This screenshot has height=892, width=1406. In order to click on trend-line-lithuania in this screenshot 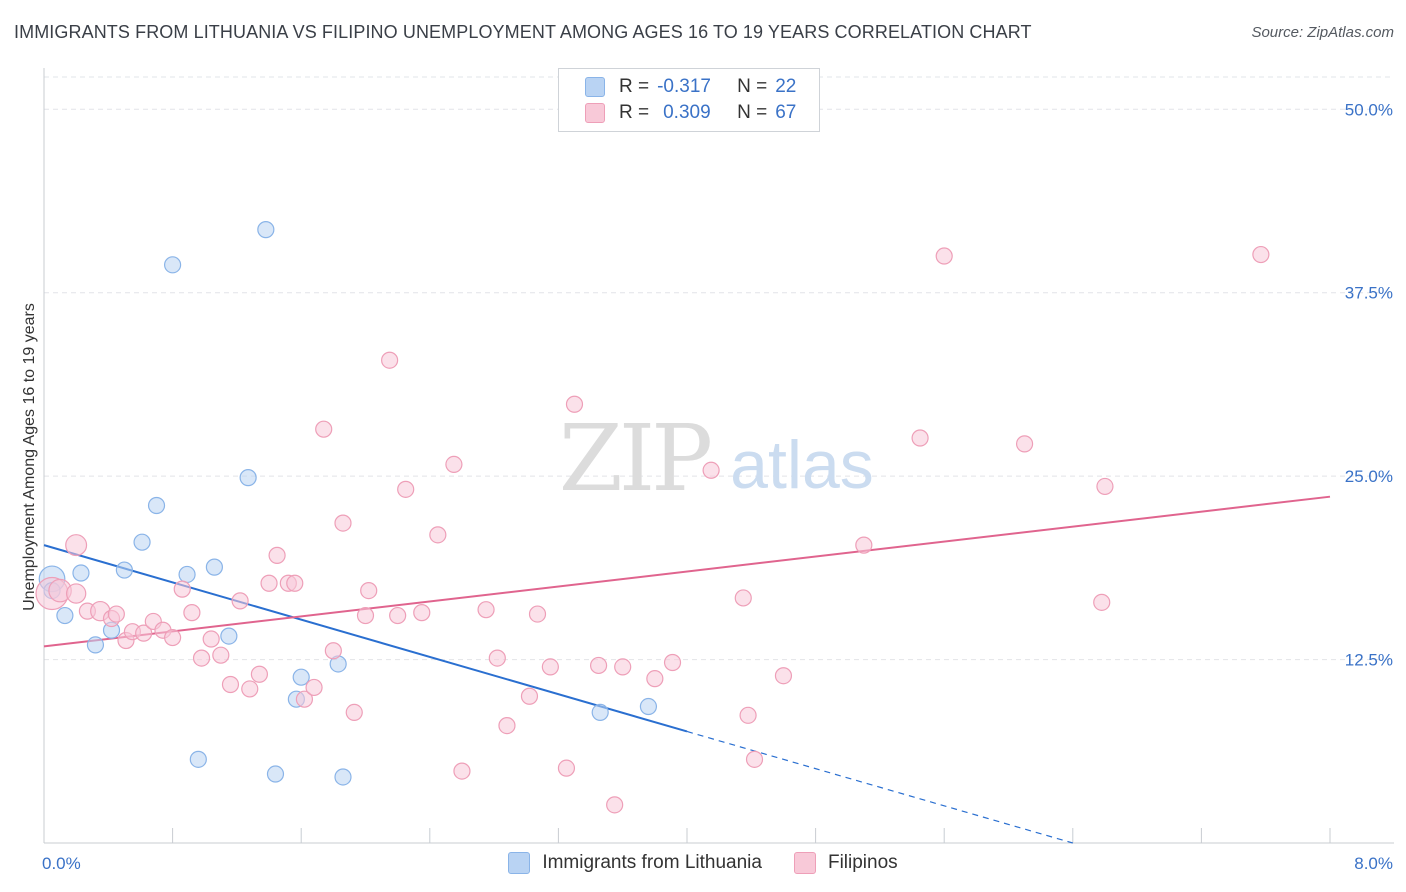, I will do `click(365, 638)`.